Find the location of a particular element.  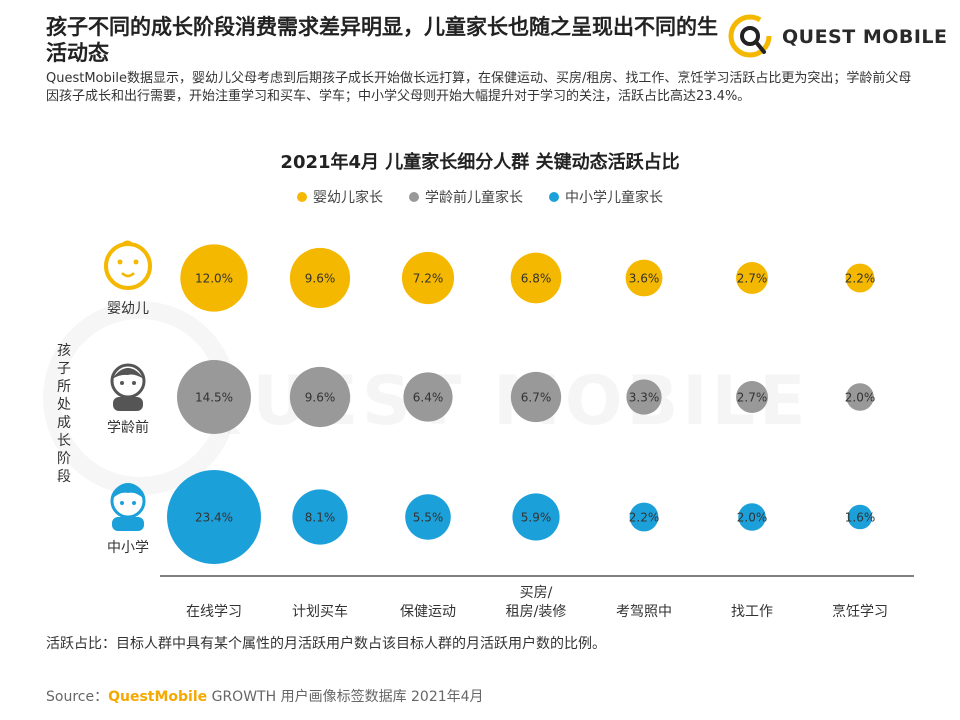

preschool-child-hair is located at coordinates (128, 373).